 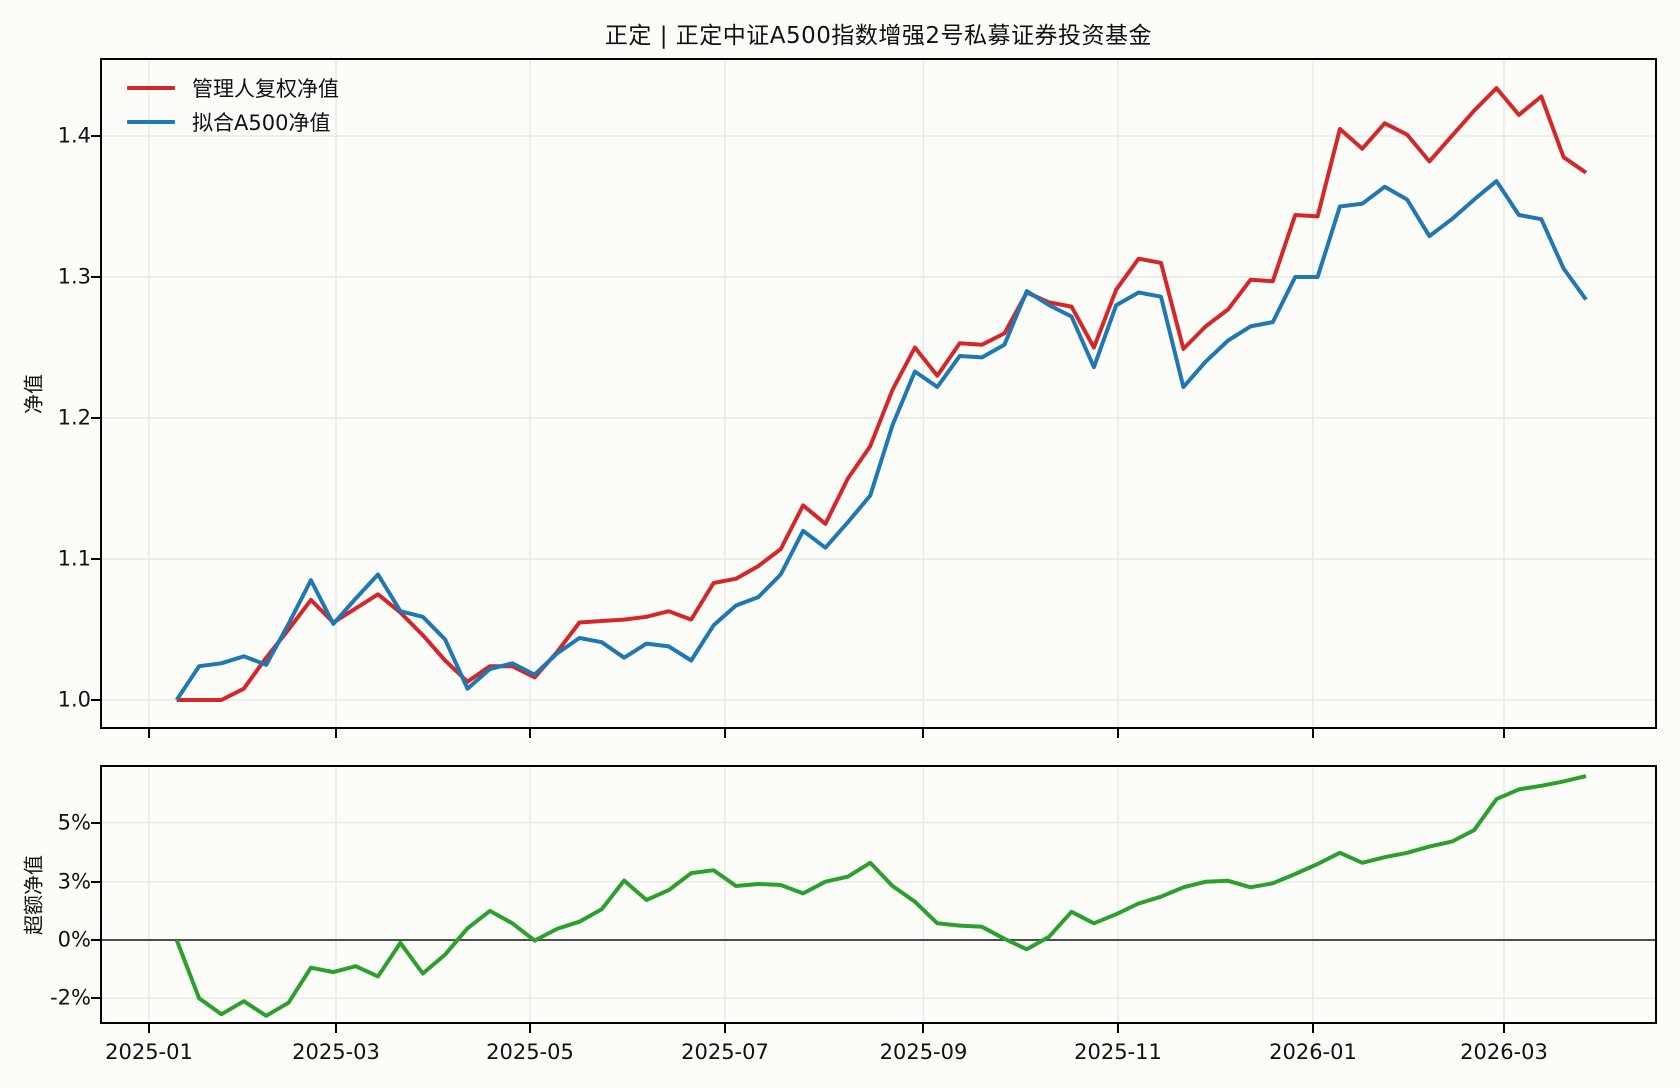 What do you see at coordinates (74, 417) in the screenshot?
I see `y-tick-label: 1.2` at bounding box center [74, 417].